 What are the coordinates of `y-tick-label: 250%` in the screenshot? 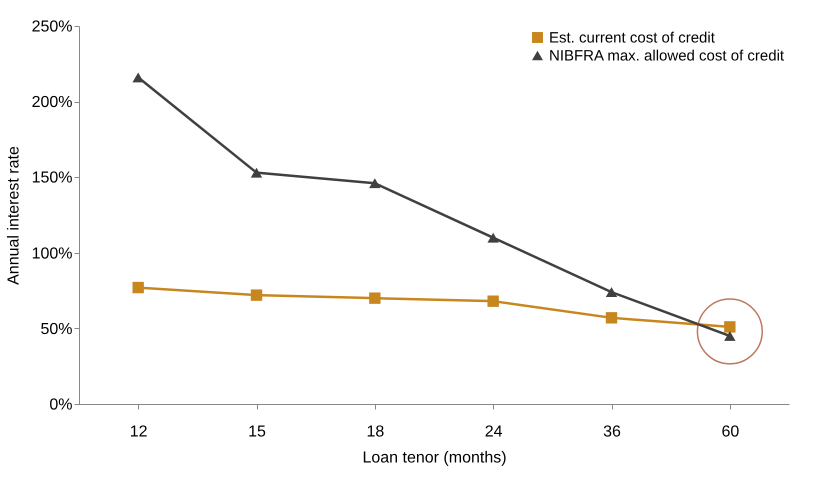 It's located at (52, 27).